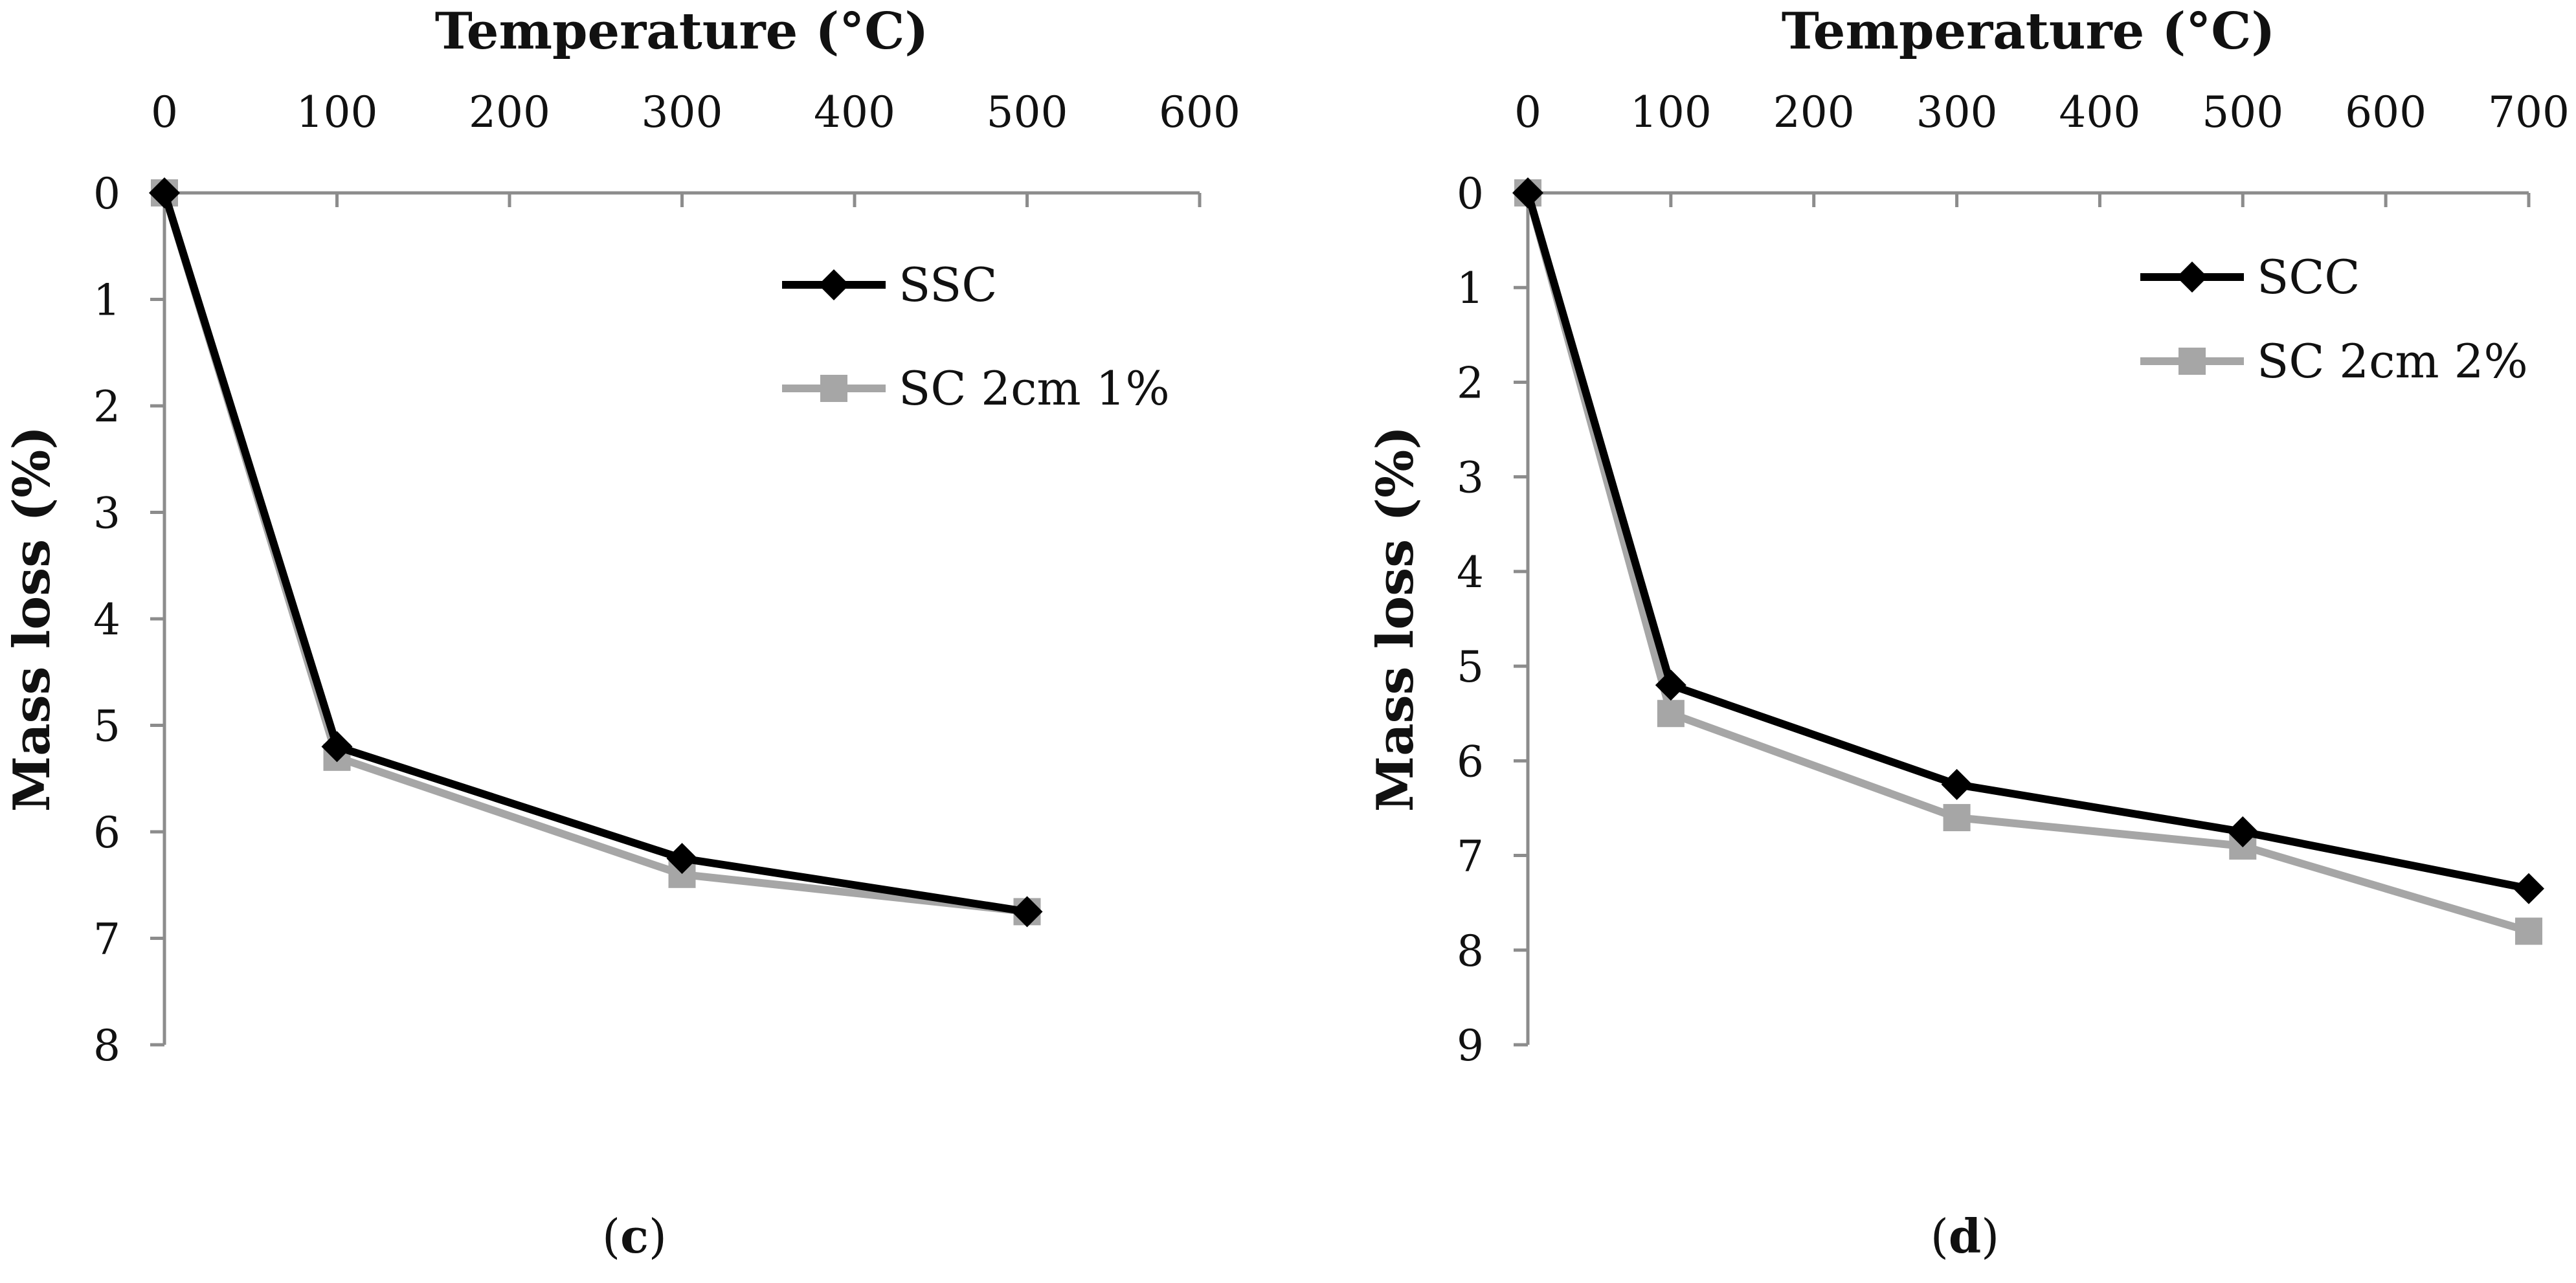  I want to click on x-tick-label-d: 500, so click(2242, 112).